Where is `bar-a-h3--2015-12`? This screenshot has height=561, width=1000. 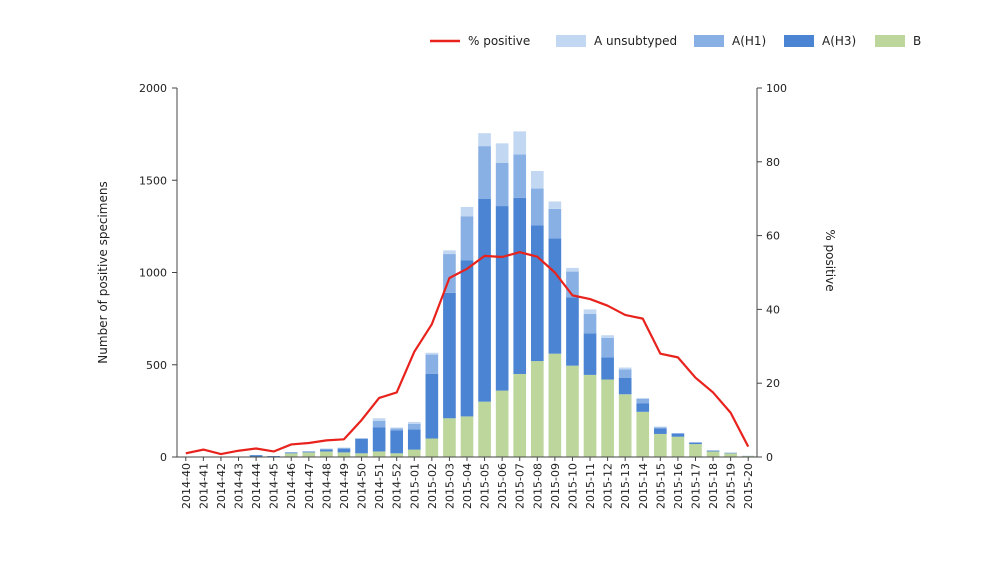
bar-a-h3--2015-12 is located at coordinates (607, 368).